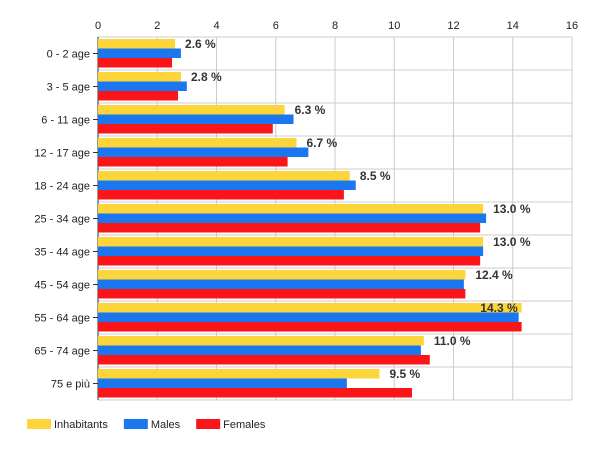  What do you see at coordinates (208, 424) in the screenshot?
I see `legend-swatch-females` at bounding box center [208, 424].